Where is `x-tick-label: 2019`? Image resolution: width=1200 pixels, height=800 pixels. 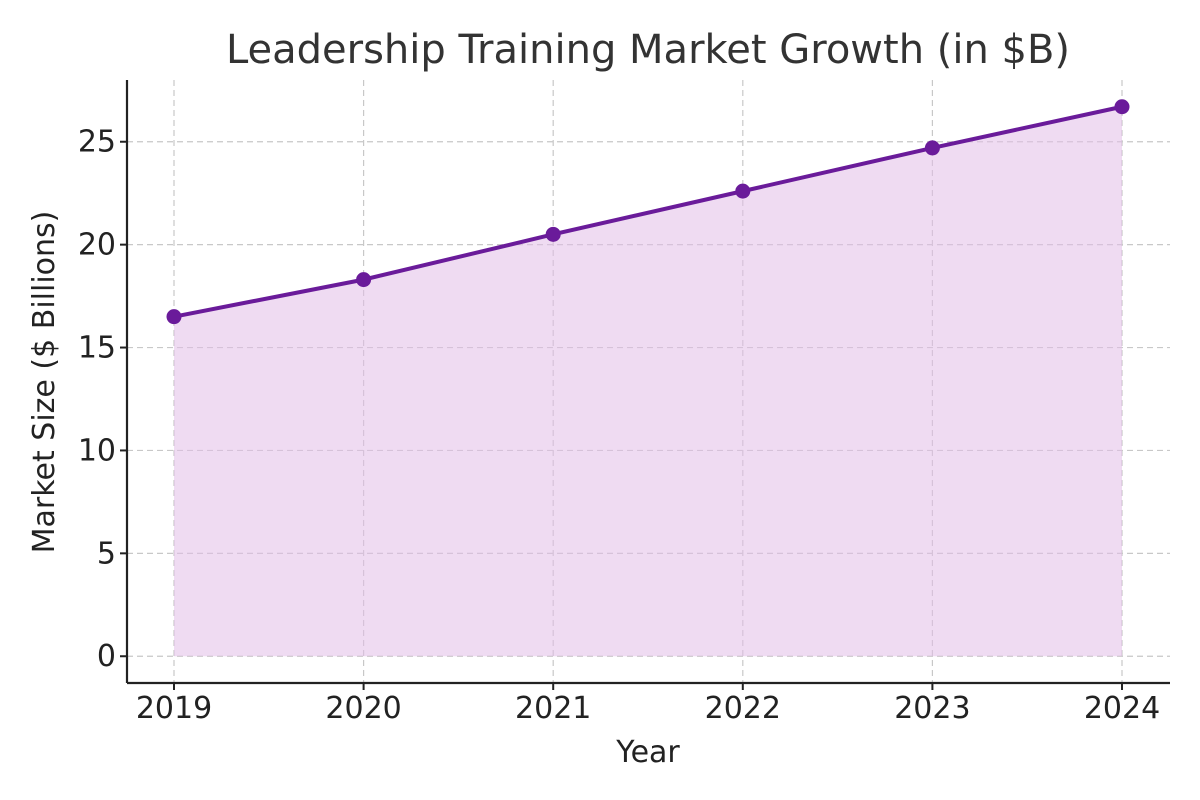 x-tick-label: 2019 is located at coordinates (174, 708).